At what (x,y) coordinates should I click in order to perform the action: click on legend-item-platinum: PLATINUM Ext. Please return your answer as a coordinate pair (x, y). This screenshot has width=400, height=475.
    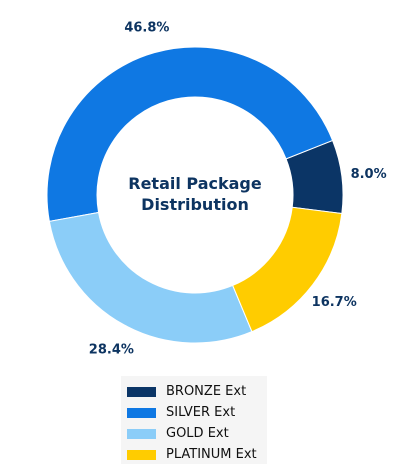
    Looking at the image, I should click on (197, 454).